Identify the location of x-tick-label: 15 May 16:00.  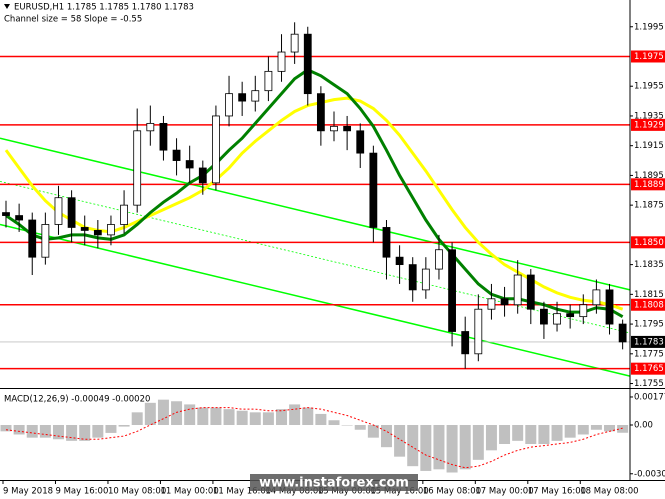
(399, 492).